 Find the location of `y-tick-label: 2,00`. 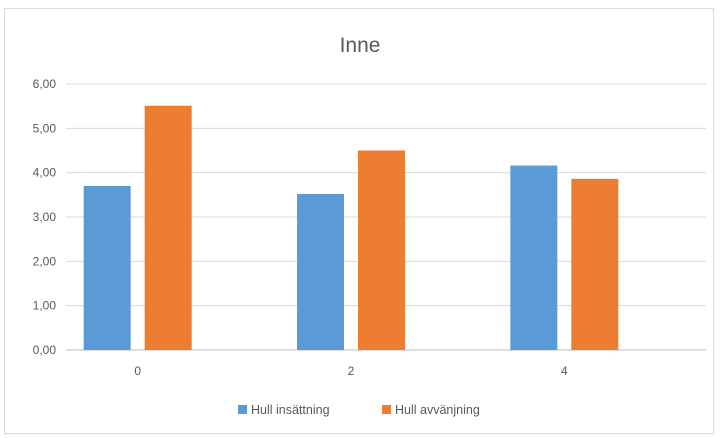

y-tick-label: 2,00 is located at coordinates (45, 261).